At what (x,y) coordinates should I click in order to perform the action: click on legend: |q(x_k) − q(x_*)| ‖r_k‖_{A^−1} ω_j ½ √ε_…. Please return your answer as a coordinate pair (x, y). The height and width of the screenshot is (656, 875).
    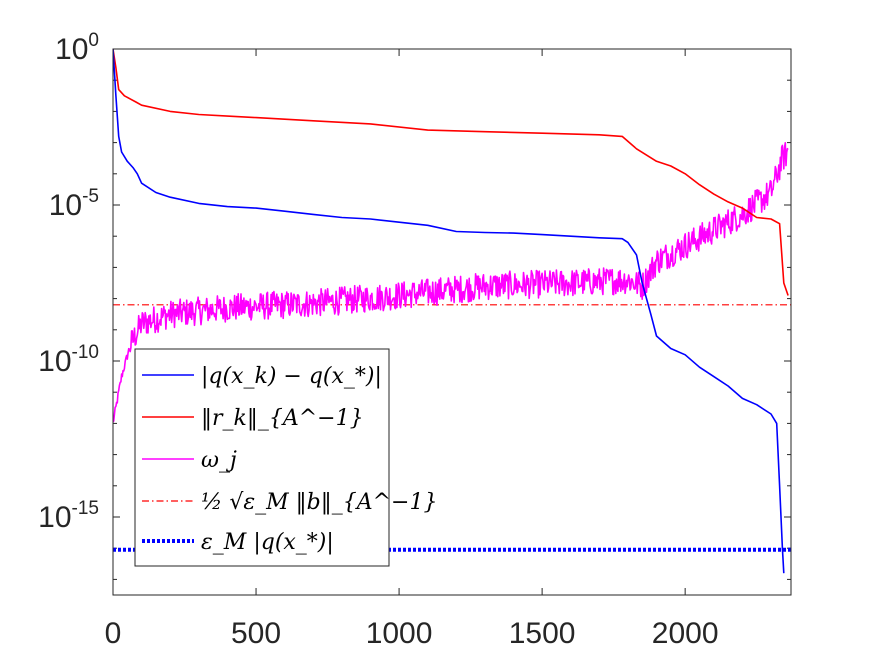
    Looking at the image, I should click on (286, 457).